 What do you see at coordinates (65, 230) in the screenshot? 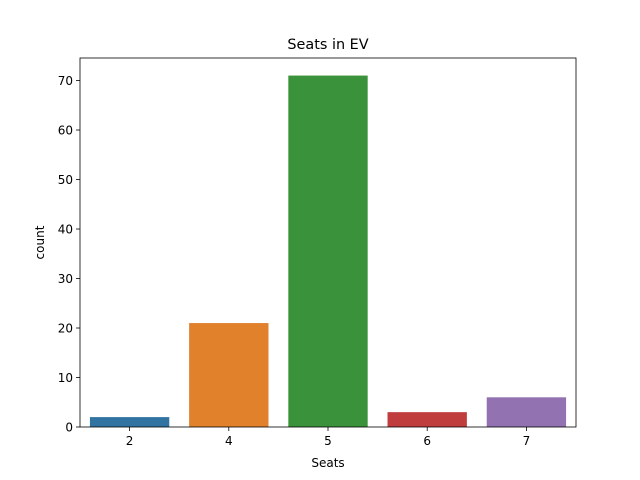
I see `y-tick-label: 40` at bounding box center [65, 230].